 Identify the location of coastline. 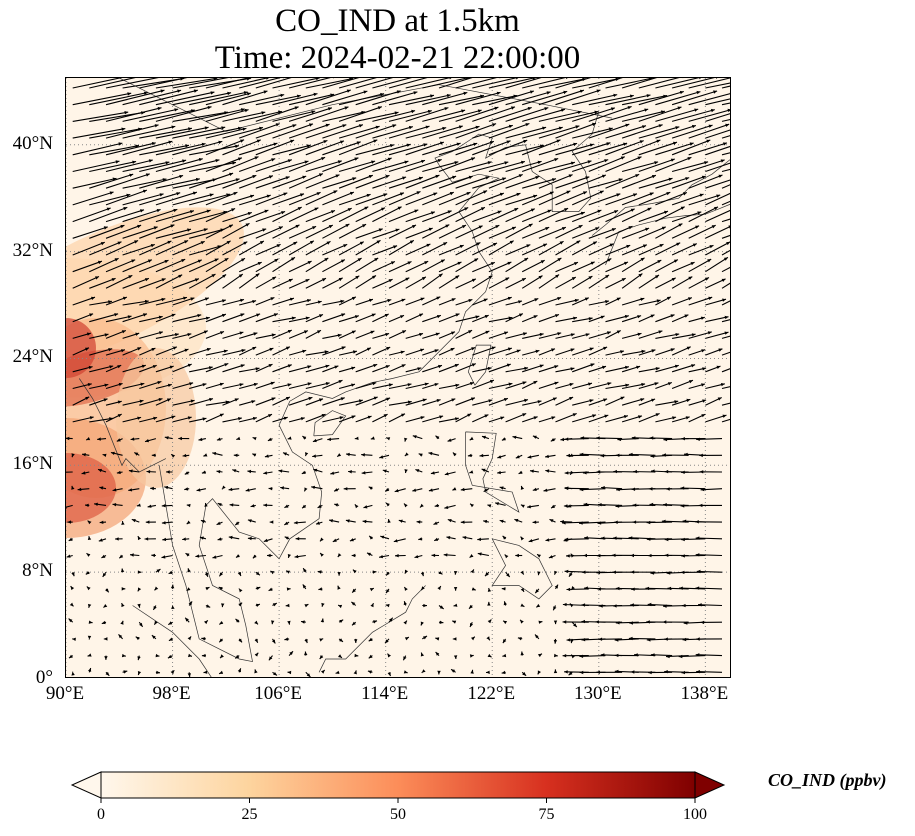
(522, 569).